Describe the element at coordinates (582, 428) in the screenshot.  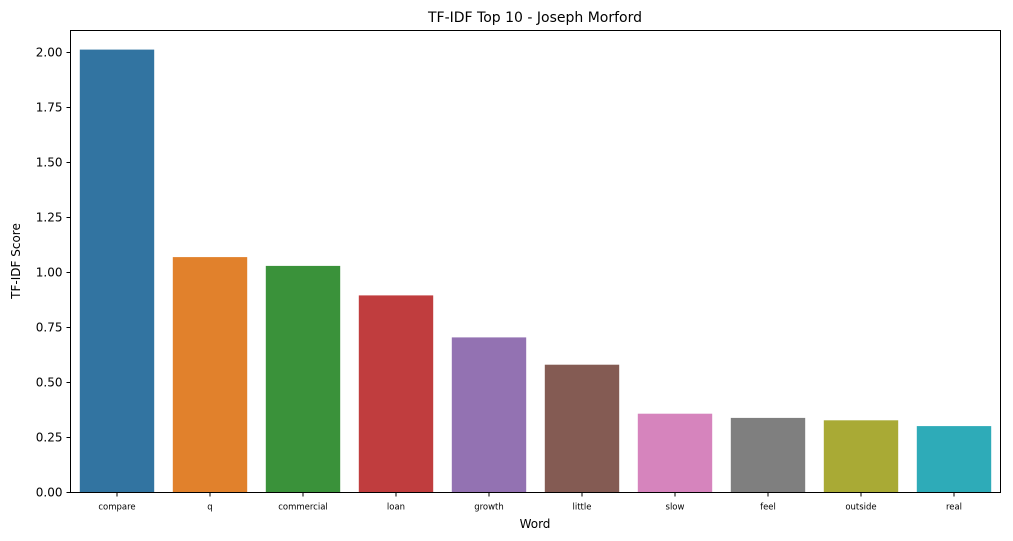
I see `bar-little` at that location.